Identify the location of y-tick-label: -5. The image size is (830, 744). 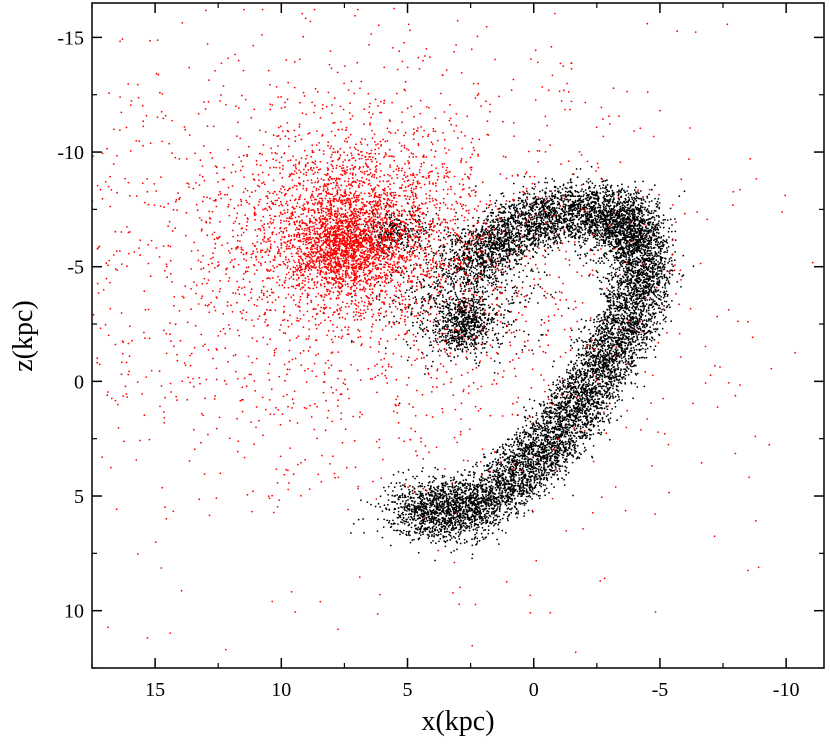
(75, 268).